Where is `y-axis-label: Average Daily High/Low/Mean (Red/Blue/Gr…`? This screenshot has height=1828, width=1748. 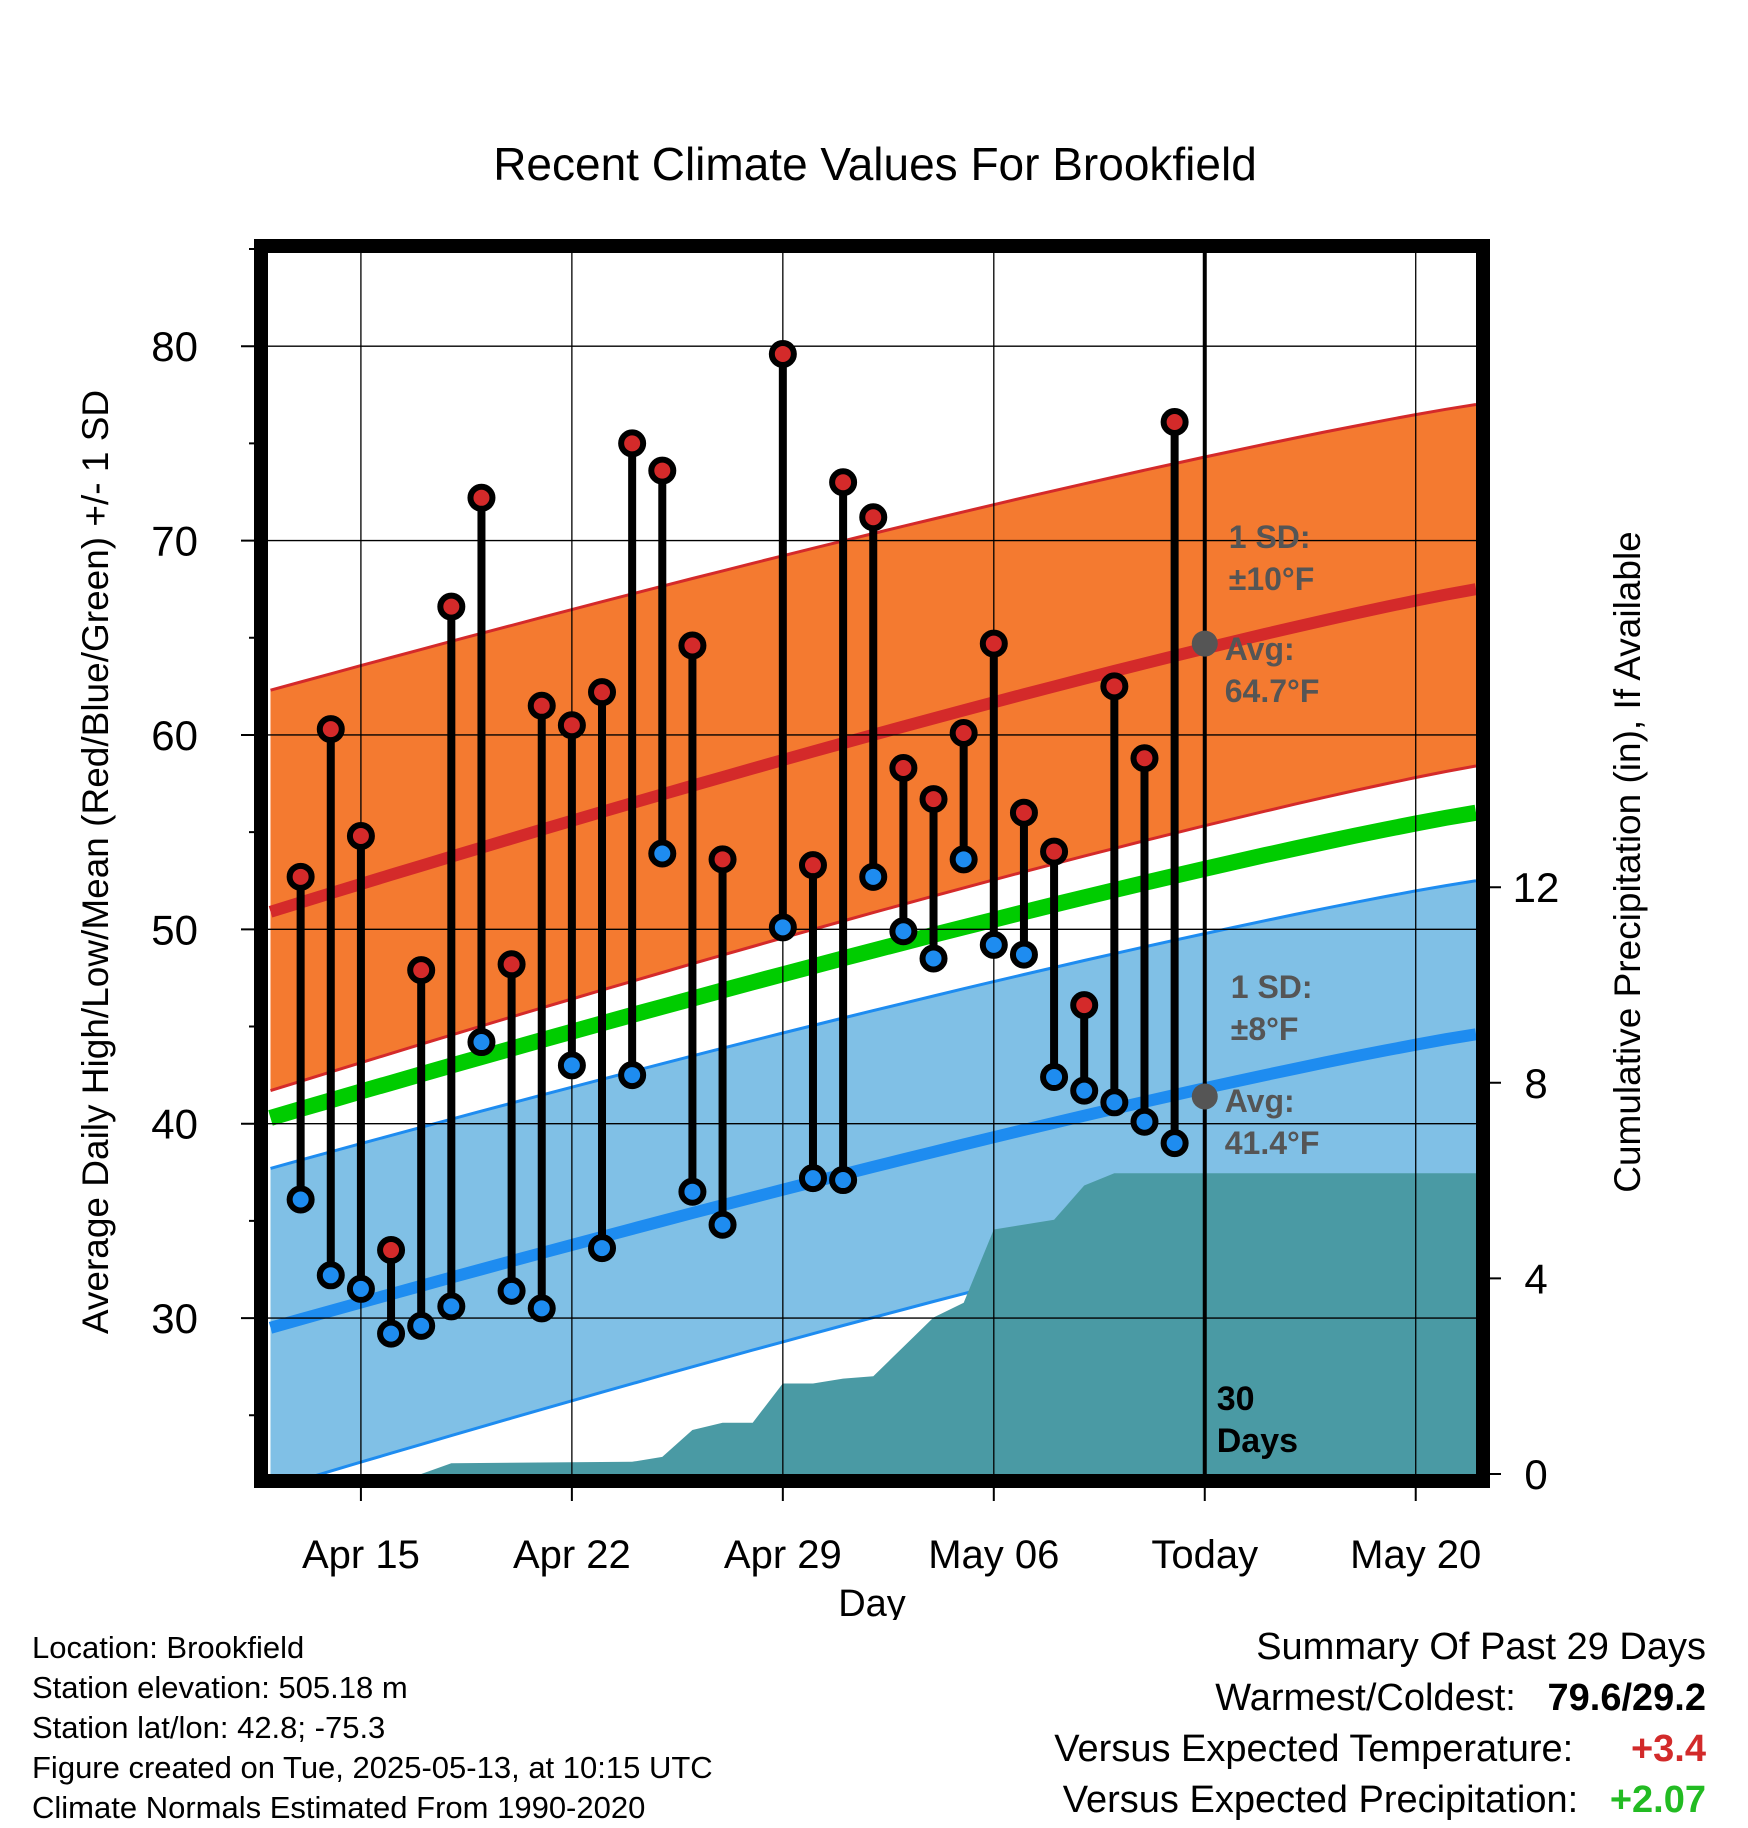 y-axis-label: Average Daily High/Low/Mean (Red/Blue/Gr… is located at coordinates (95, 862).